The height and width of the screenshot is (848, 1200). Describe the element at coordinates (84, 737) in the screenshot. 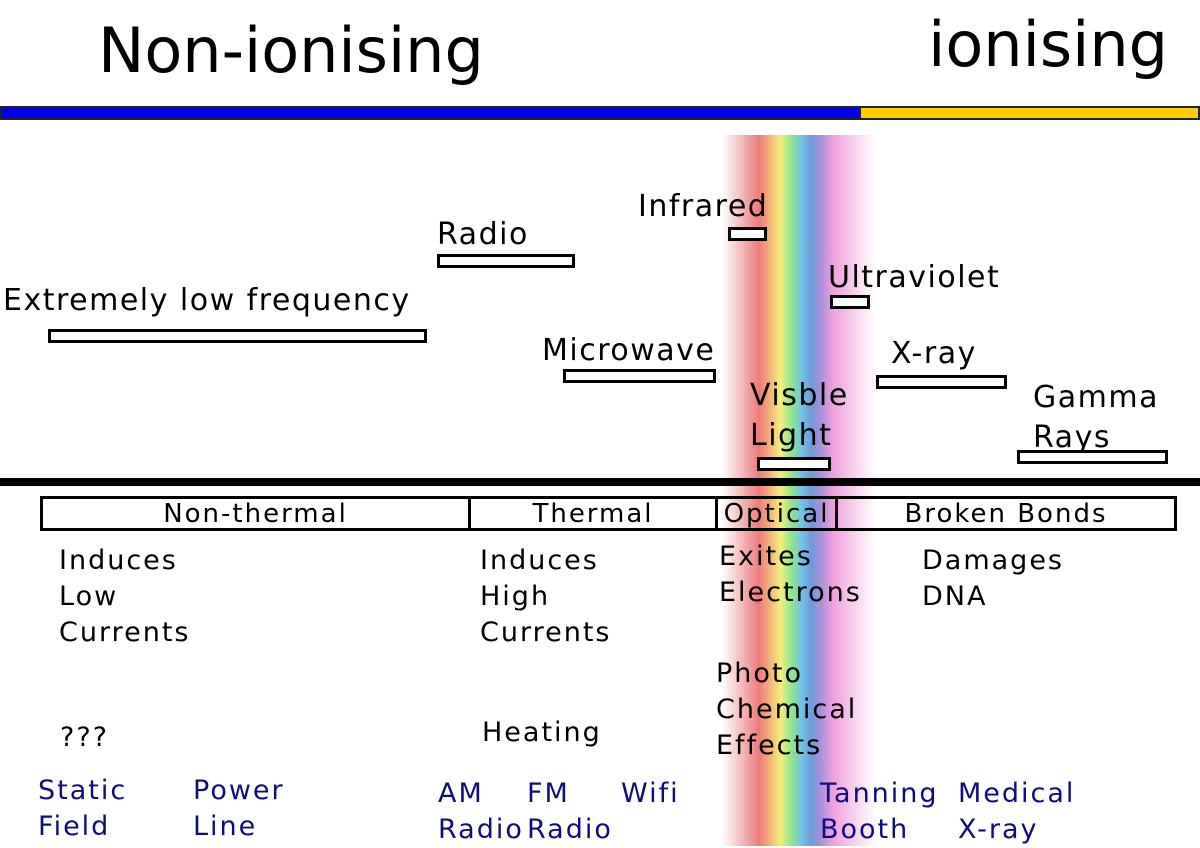

I see `effect-unknown: ???` at that location.